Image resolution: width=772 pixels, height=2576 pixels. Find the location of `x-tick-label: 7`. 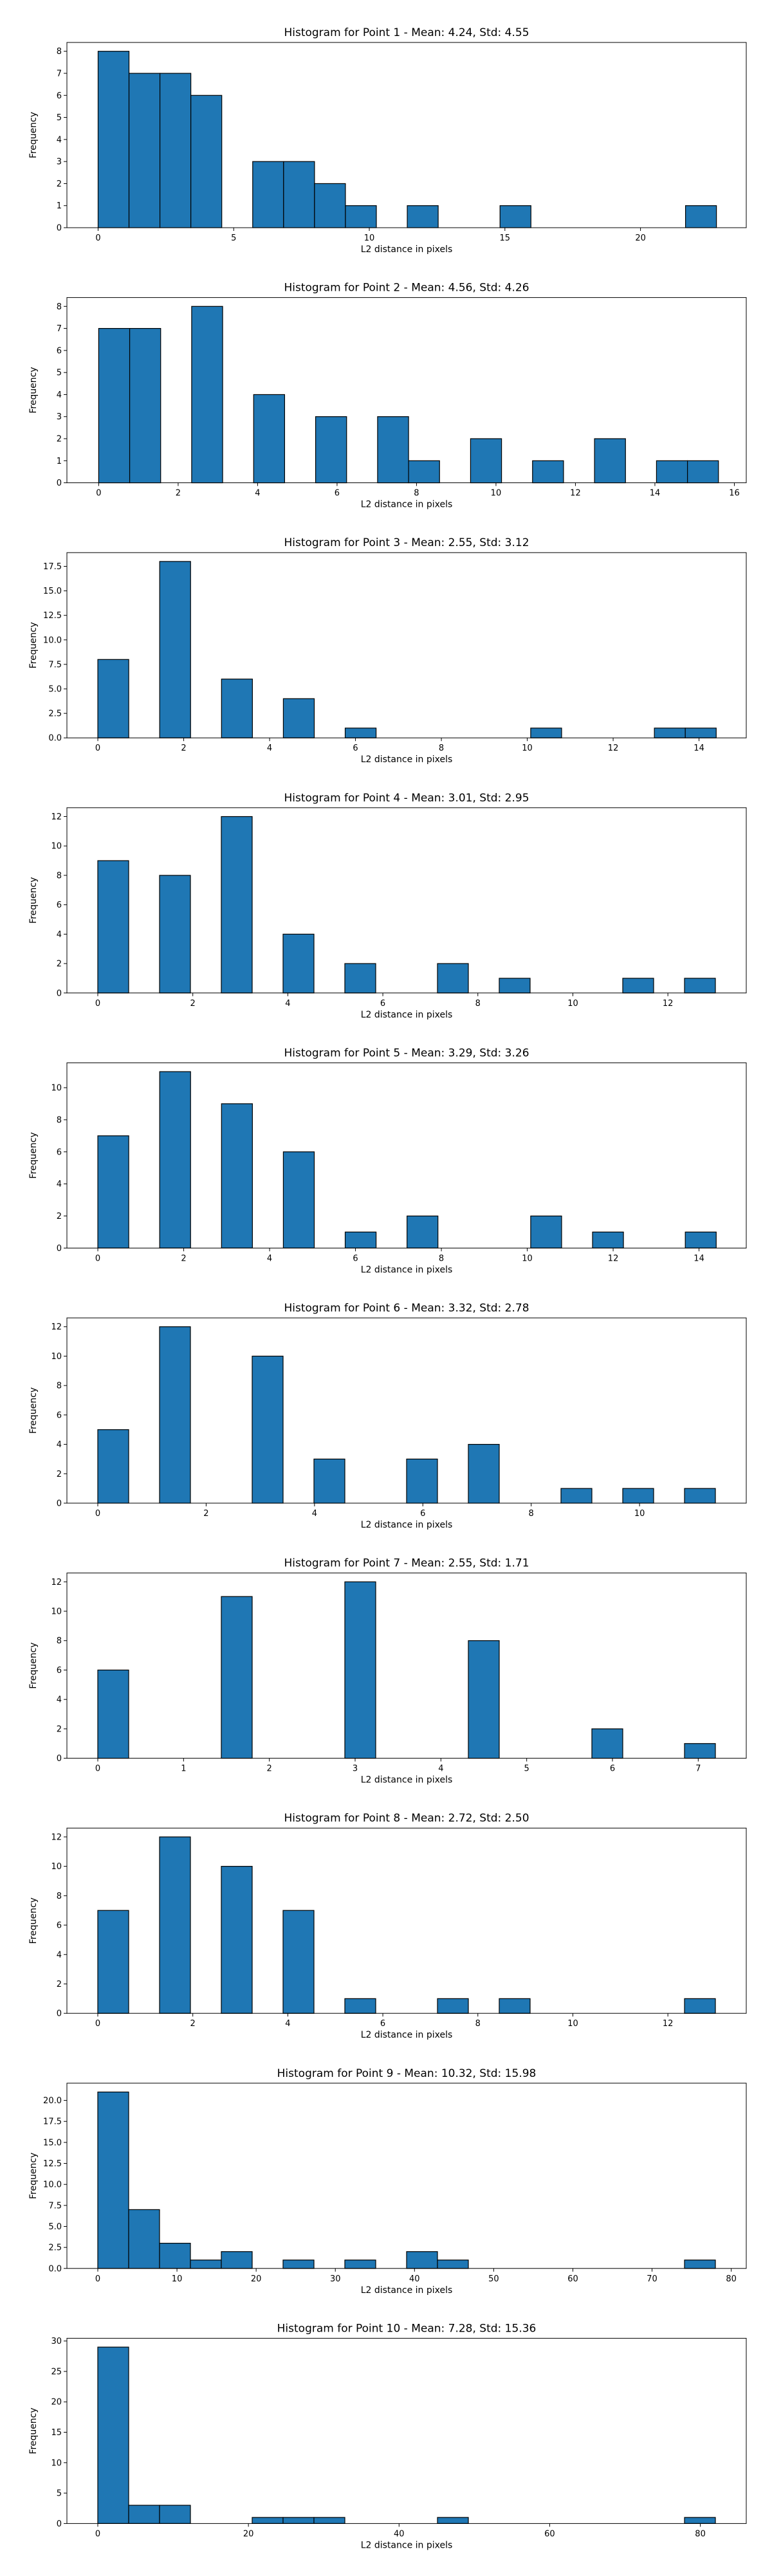

x-tick-label: 7 is located at coordinates (698, 1769).